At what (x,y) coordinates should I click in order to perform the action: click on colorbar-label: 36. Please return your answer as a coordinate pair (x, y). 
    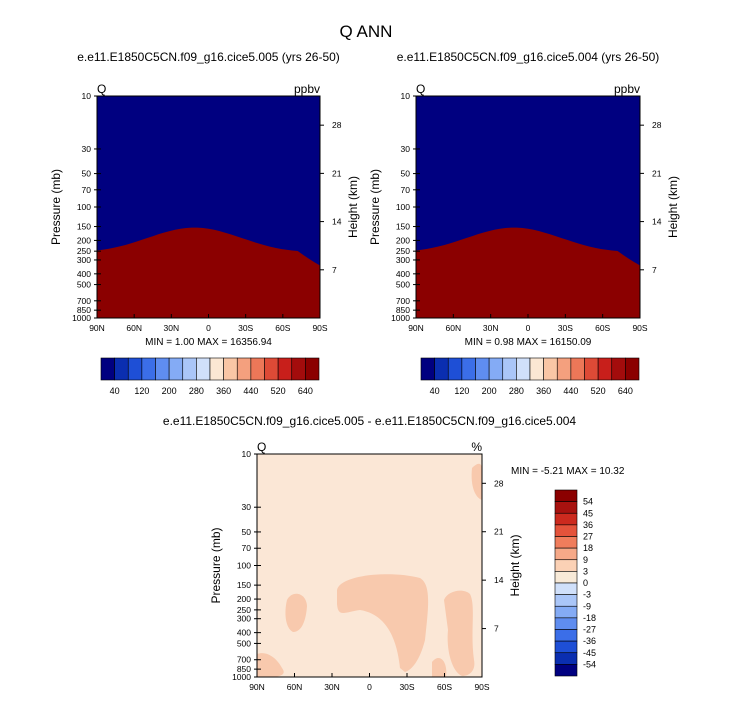
    Looking at the image, I should click on (588, 525).